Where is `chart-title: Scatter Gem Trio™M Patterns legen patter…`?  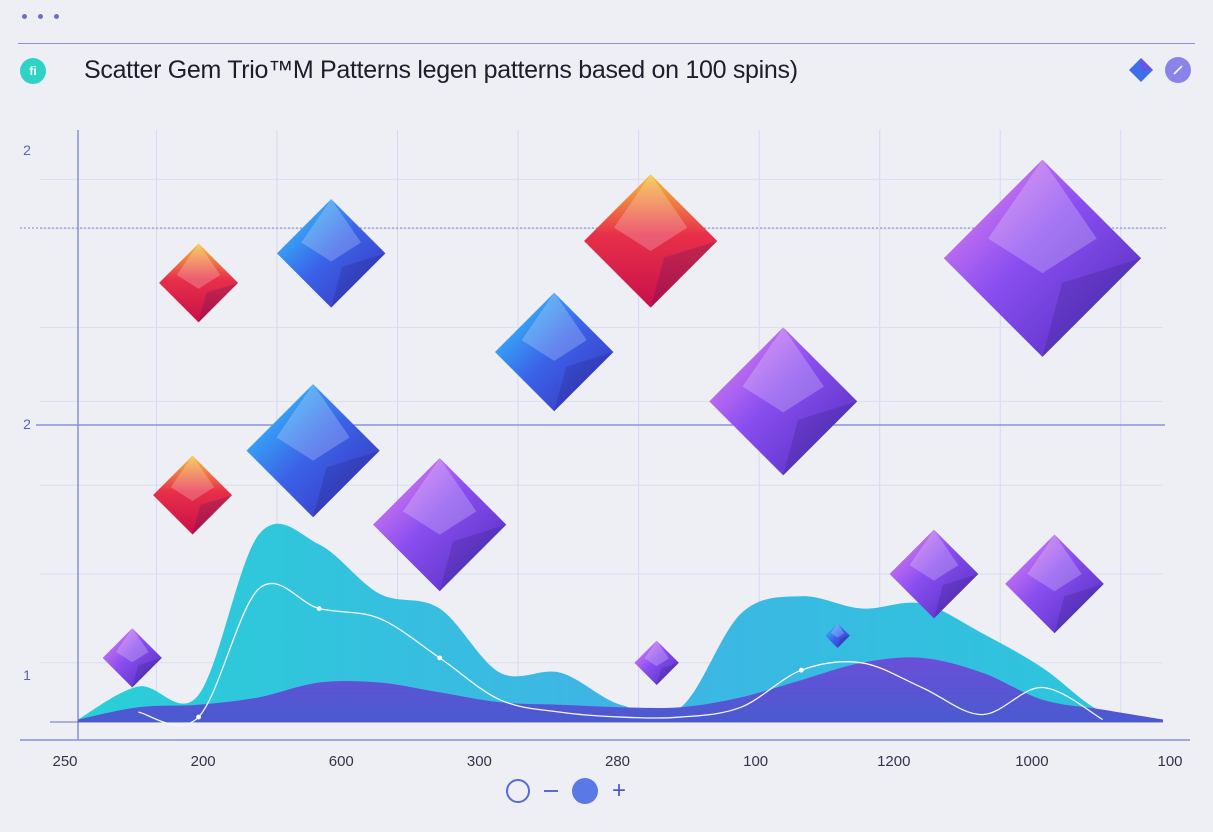
chart-title: Scatter Gem Trio™M Patterns legen patter… is located at coordinates (441, 70).